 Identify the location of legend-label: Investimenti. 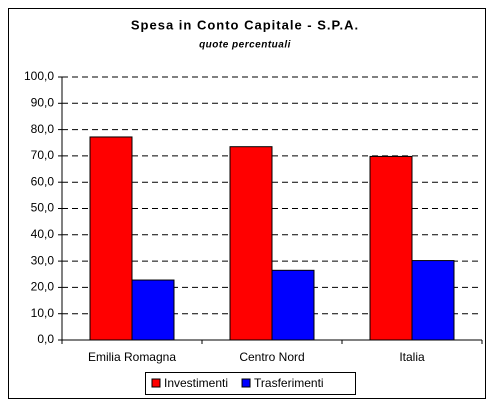
(196, 383).